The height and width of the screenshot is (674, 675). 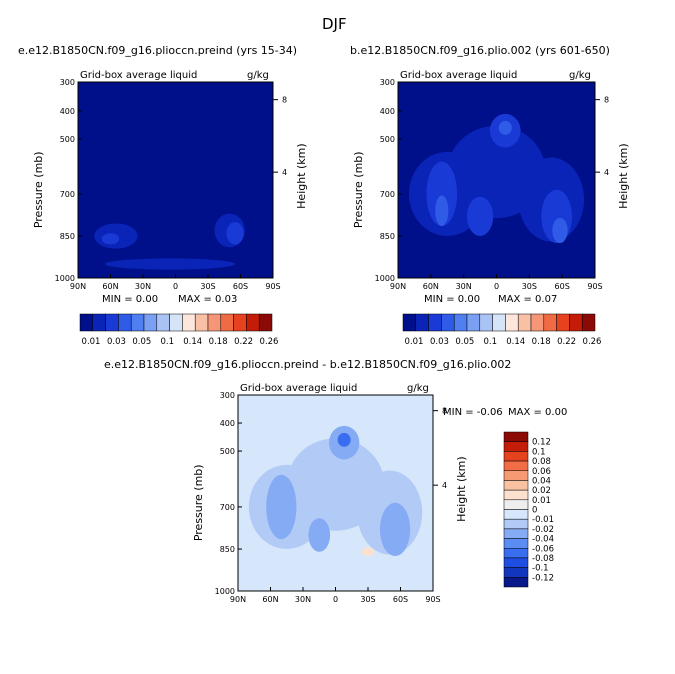 What do you see at coordinates (541, 491) in the screenshot?
I see `panel-diff-colorbar-label-5: 0.02` at bounding box center [541, 491].